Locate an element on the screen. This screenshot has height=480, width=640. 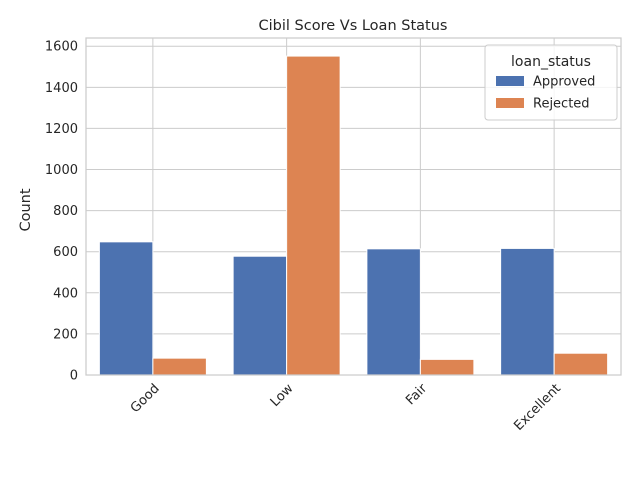
bar-low-approved is located at coordinates (260, 315).